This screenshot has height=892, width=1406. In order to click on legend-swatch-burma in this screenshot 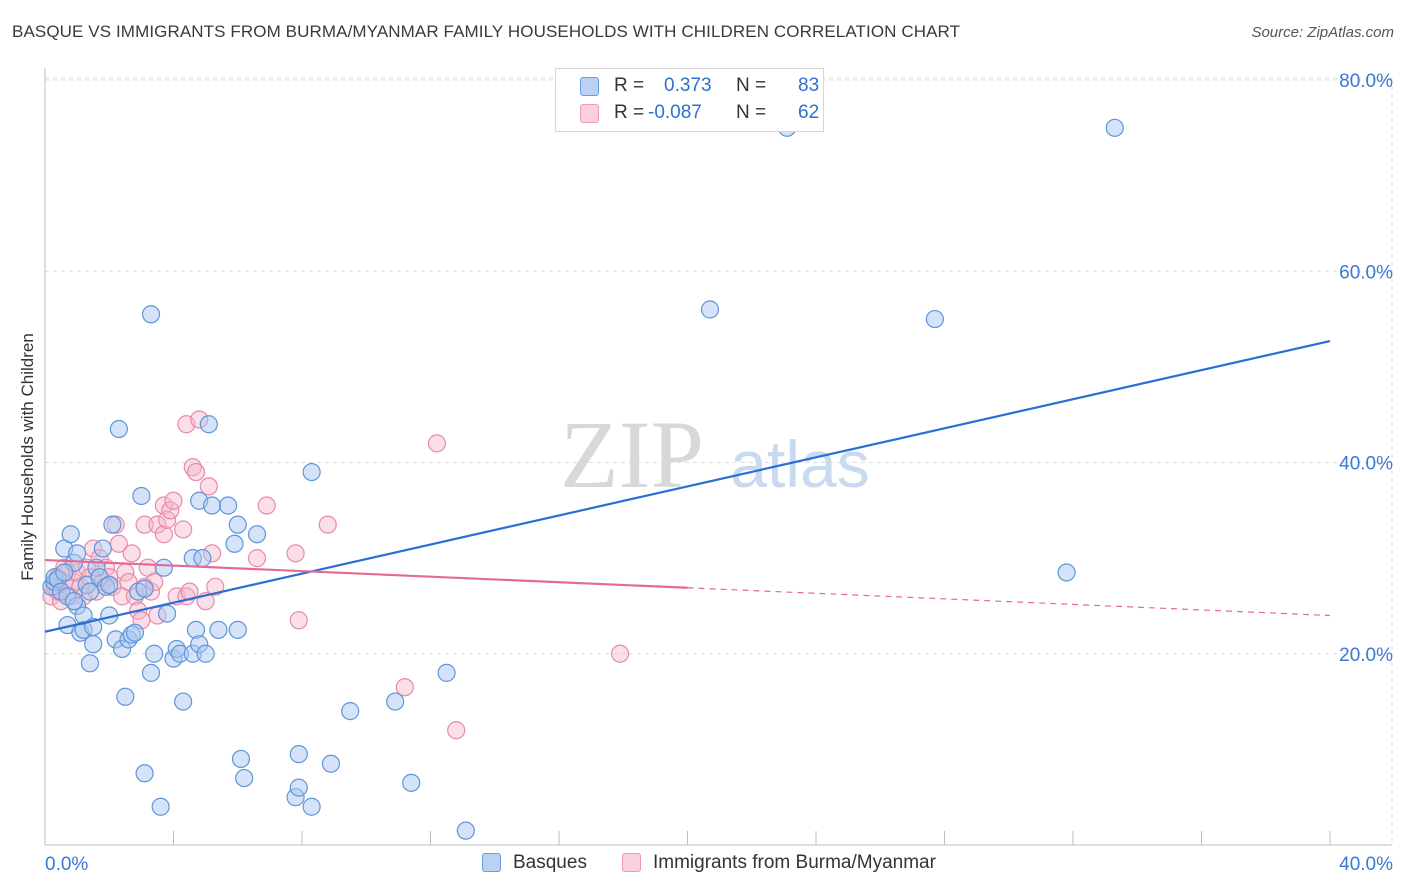, I will do `click(589, 113)`.